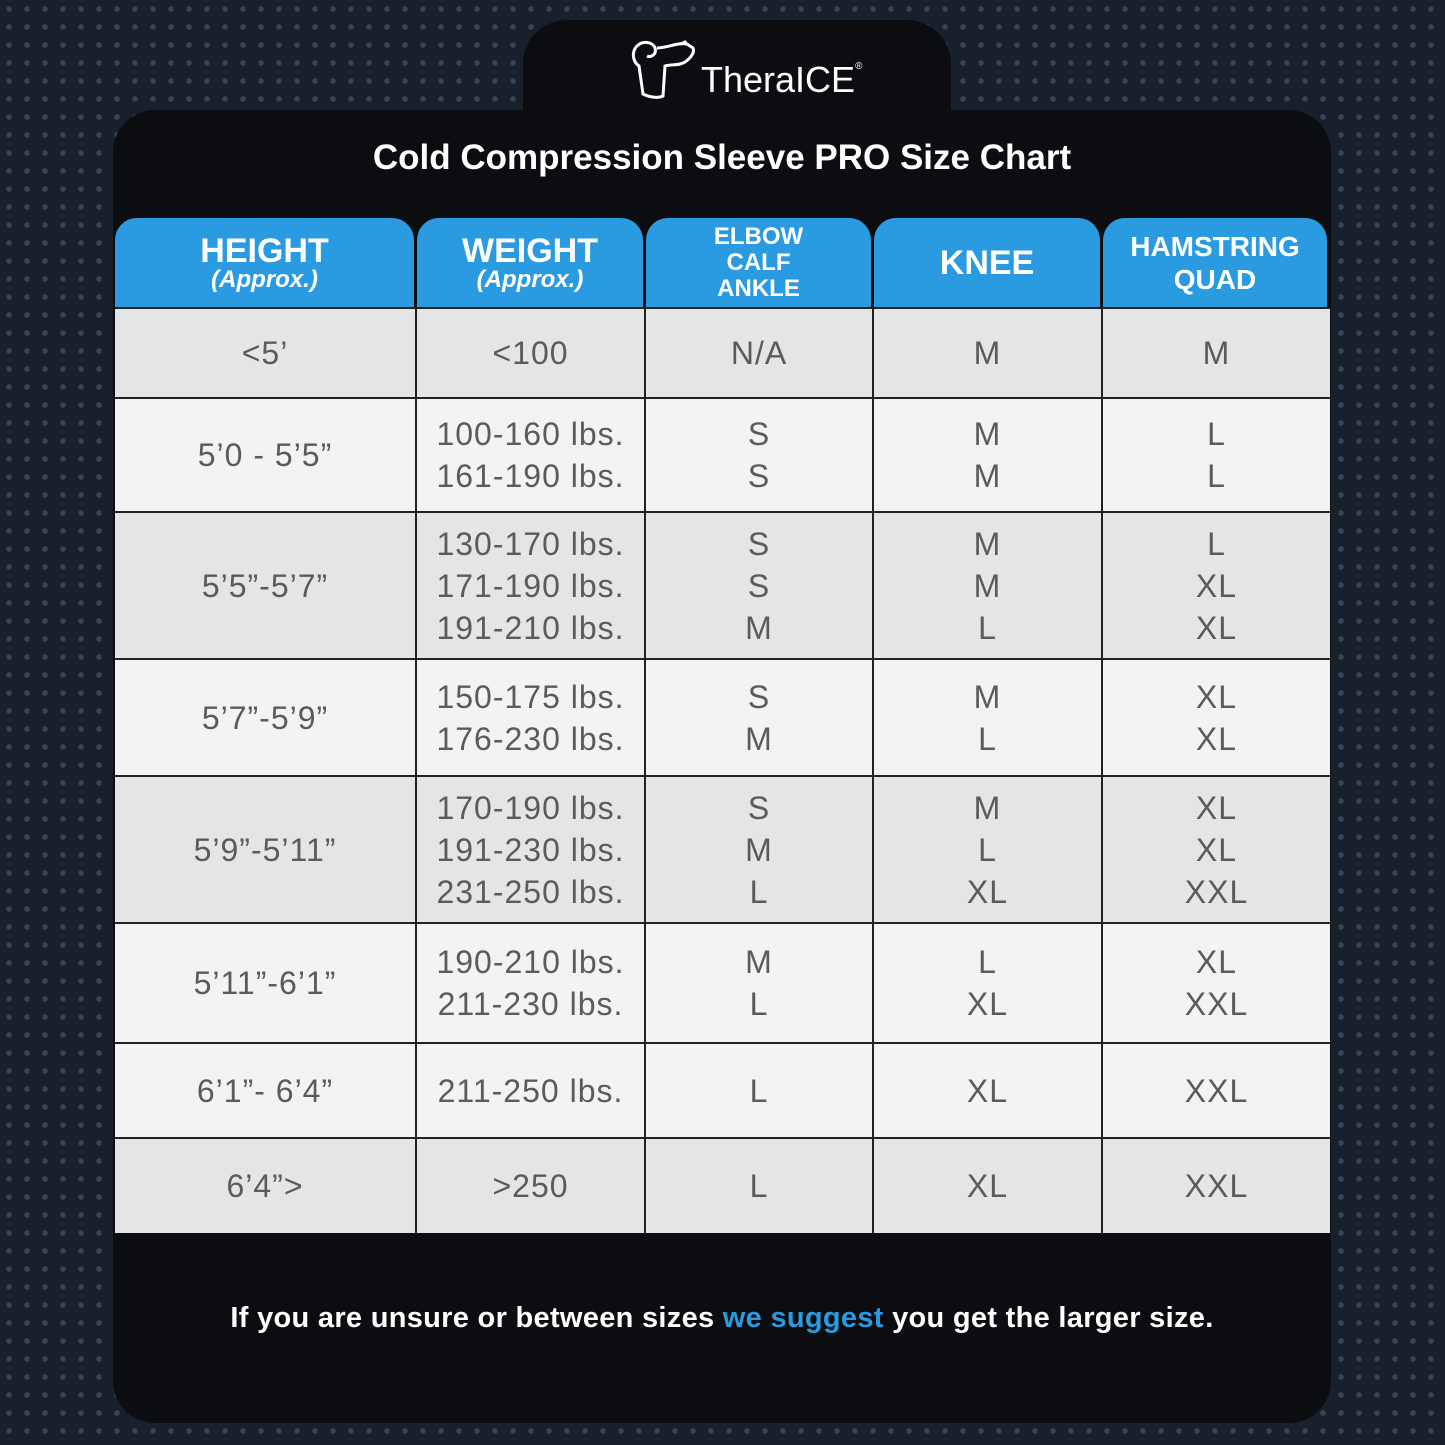  What do you see at coordinates (530, 434) in the screenshot?
I see `cell-line: 100-160 lbs.` at bounding box center [530, 434].